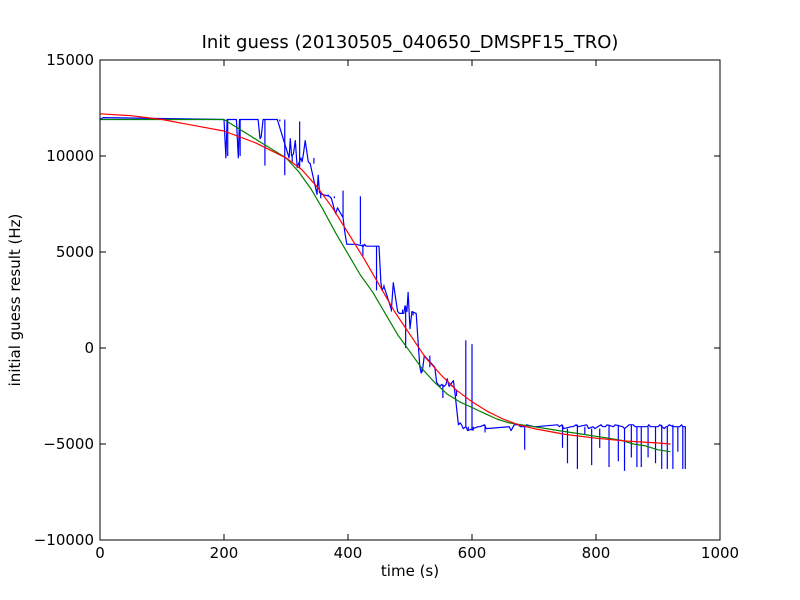 The width and height of the screenshot is (800, 600). What do you see at coordinates (70, 60) in the screenshot?
I see `y-tick-label: 15000` at bounding box center [70, 60].